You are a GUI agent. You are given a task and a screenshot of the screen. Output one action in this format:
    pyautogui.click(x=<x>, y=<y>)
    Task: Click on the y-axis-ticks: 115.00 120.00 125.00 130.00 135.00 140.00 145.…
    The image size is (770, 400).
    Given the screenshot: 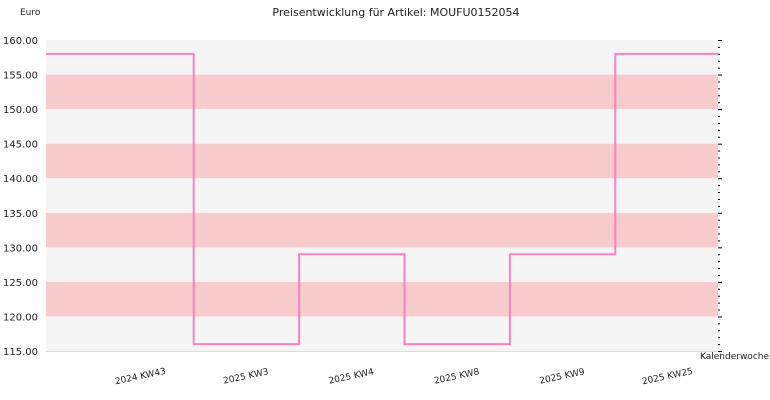 What is the action you would take?
    pyautogui.click(x=20, y=197)
    